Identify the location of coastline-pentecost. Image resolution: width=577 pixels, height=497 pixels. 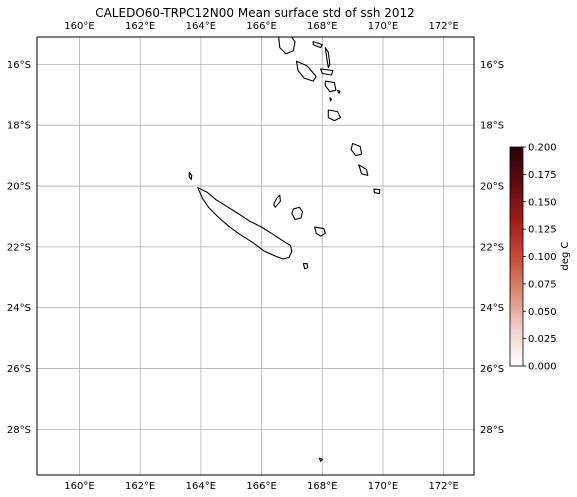
(327, 57).